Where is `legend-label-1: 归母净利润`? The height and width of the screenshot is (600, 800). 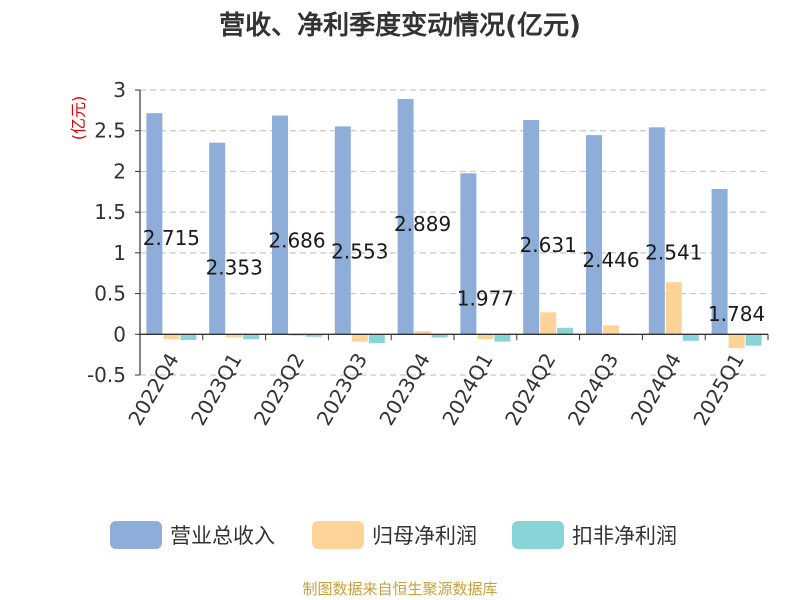
legend-label-1: 归母净利润 is located at coordinates (424, 536).